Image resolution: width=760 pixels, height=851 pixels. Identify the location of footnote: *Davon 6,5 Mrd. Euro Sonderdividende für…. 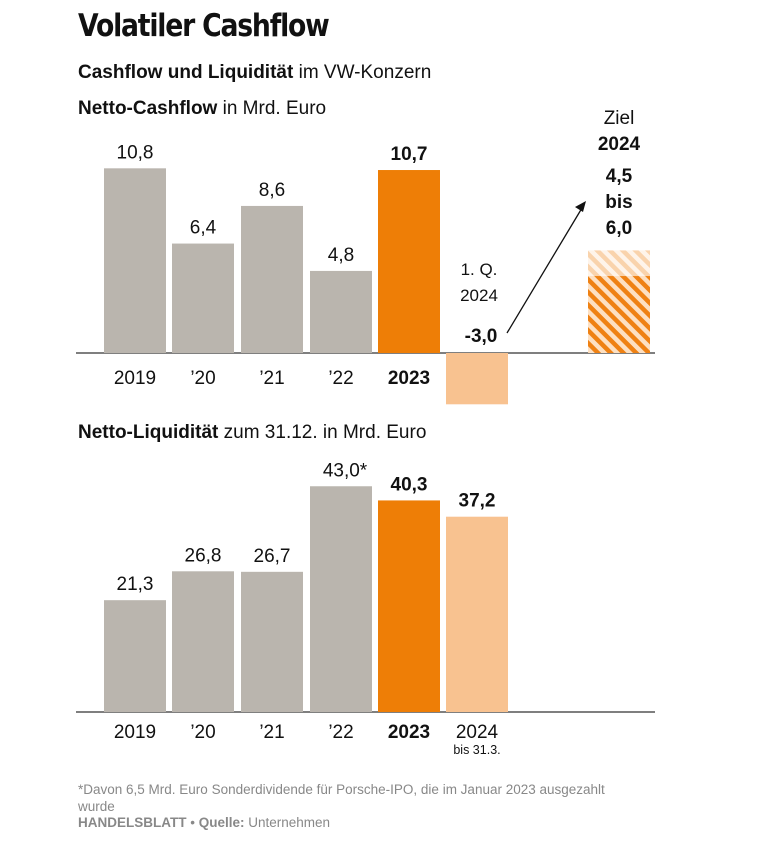
(341, 798).